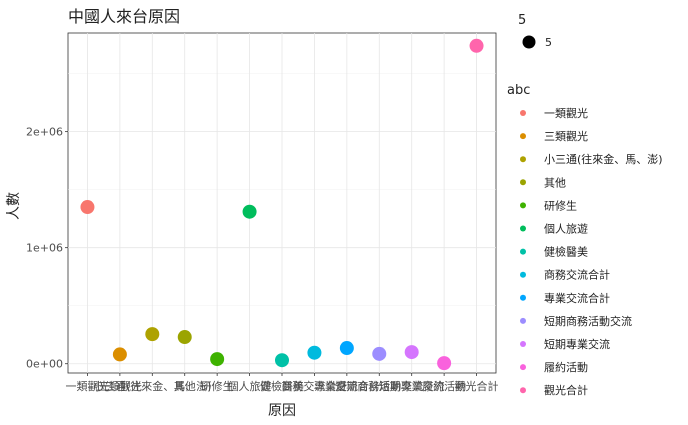  What do you see at coordinates (548, 42) in the screenshot?
I see `size-legend-label: 5` at bounding box center [548, 42].